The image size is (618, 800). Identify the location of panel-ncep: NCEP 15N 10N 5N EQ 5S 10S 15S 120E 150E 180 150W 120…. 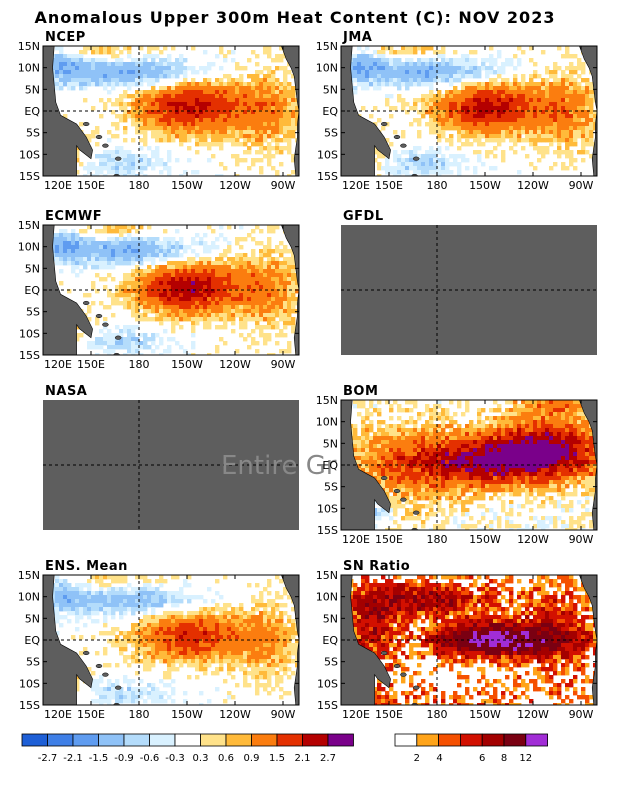
(159, 111).